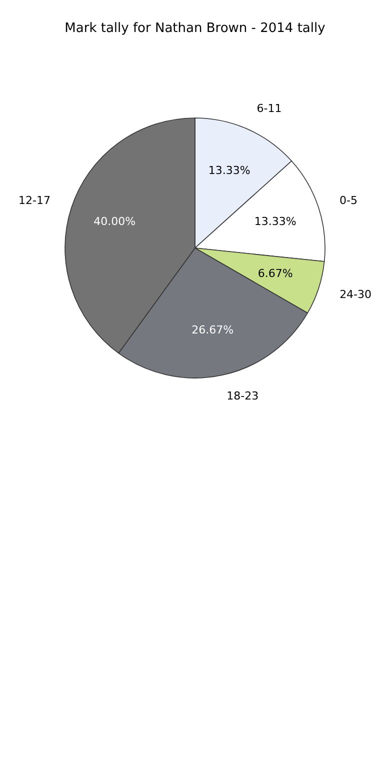 The height and width of the screenshot is (780, 390). I want to click on slice-label: 12-17, so click(34, 201).